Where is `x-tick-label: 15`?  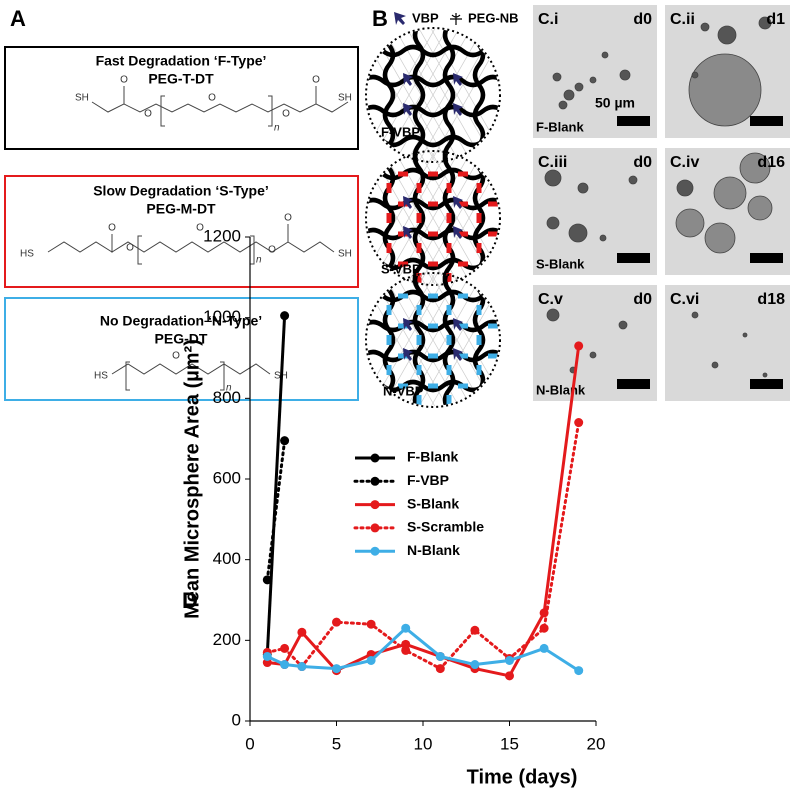 x-tick-label: 15 is located at coordinates (509, 743).